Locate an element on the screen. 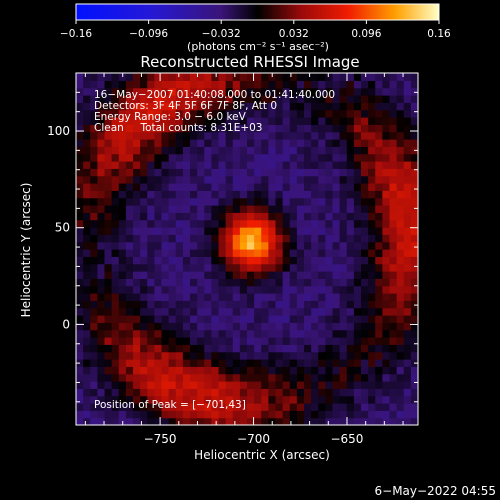  colorbar-tick-label: −0.16 is located at coordinates (76, 34).